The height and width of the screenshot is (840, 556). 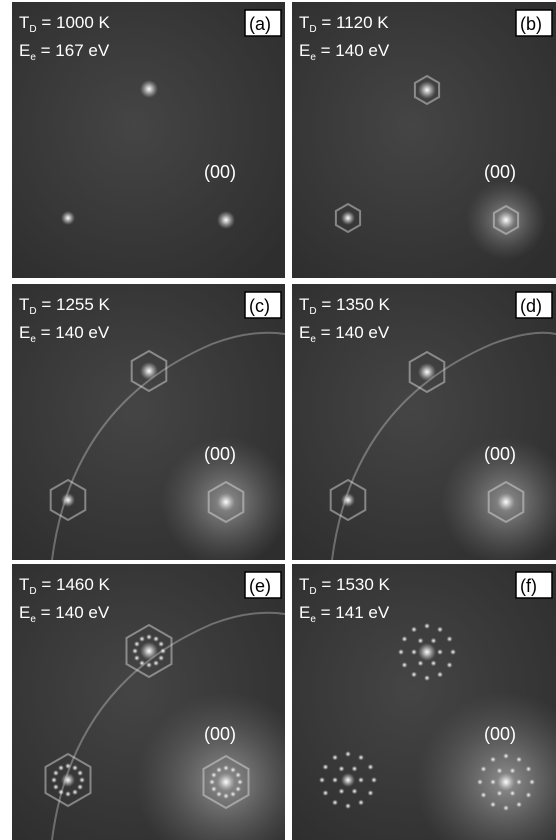 What do you see at coordinates (73, 50) in the screenshot?
I see `value: = 167 eV` at bounding box center [73, 50].